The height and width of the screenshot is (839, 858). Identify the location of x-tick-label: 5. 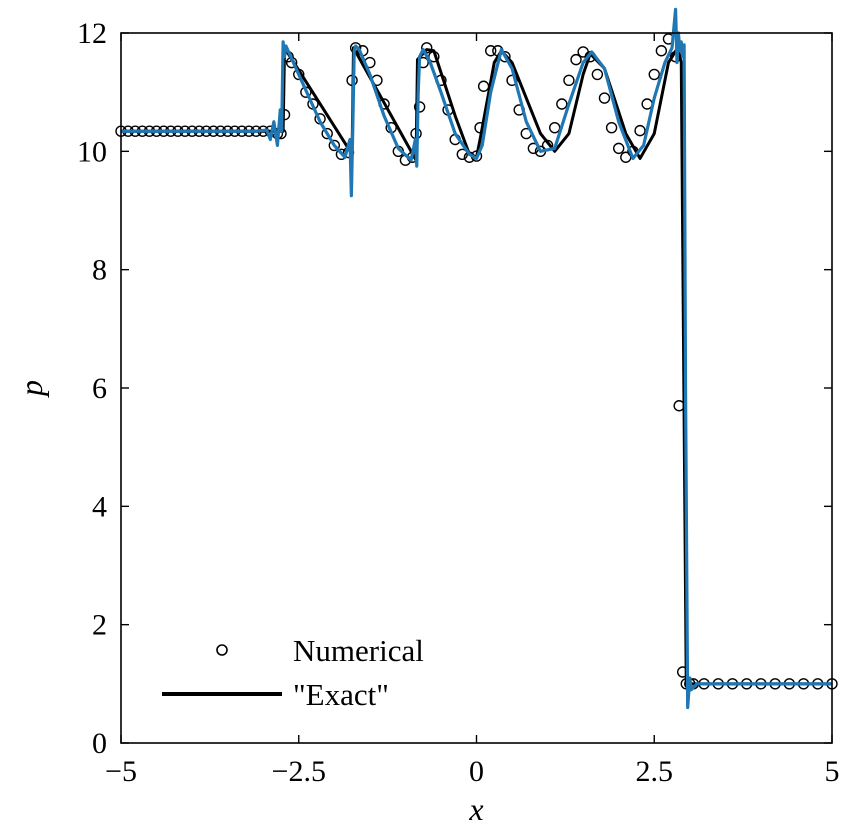
(832, 771).